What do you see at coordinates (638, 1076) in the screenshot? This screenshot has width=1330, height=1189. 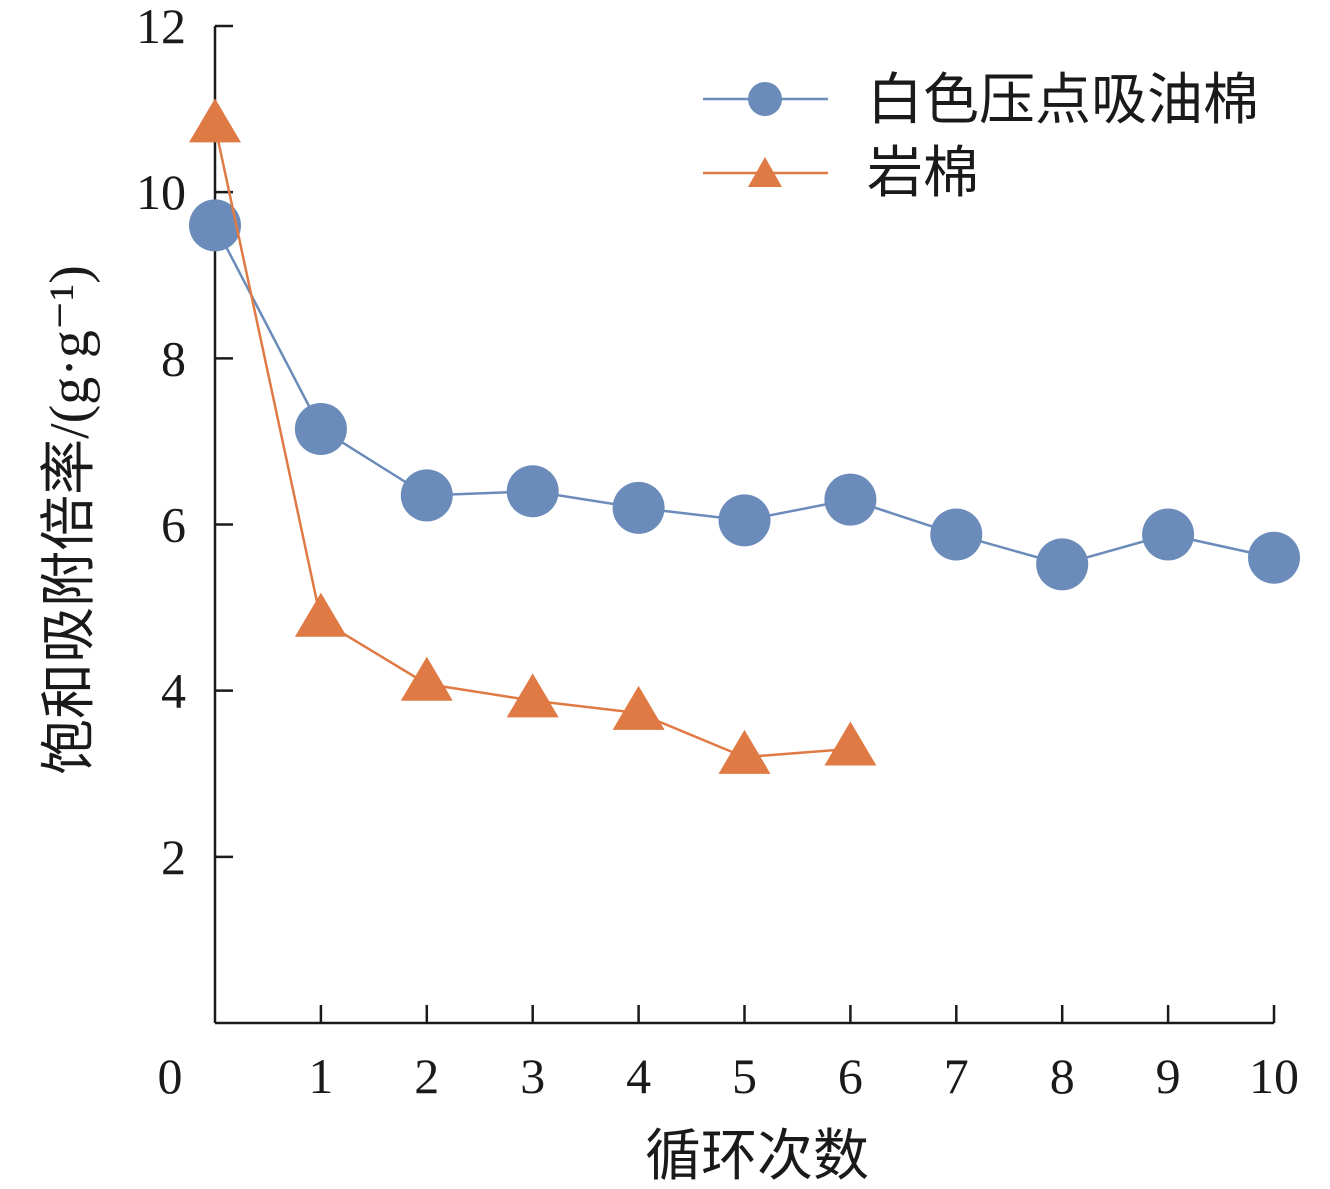 I see `x-tick-label: 4` at bounding box center [638, 1076].